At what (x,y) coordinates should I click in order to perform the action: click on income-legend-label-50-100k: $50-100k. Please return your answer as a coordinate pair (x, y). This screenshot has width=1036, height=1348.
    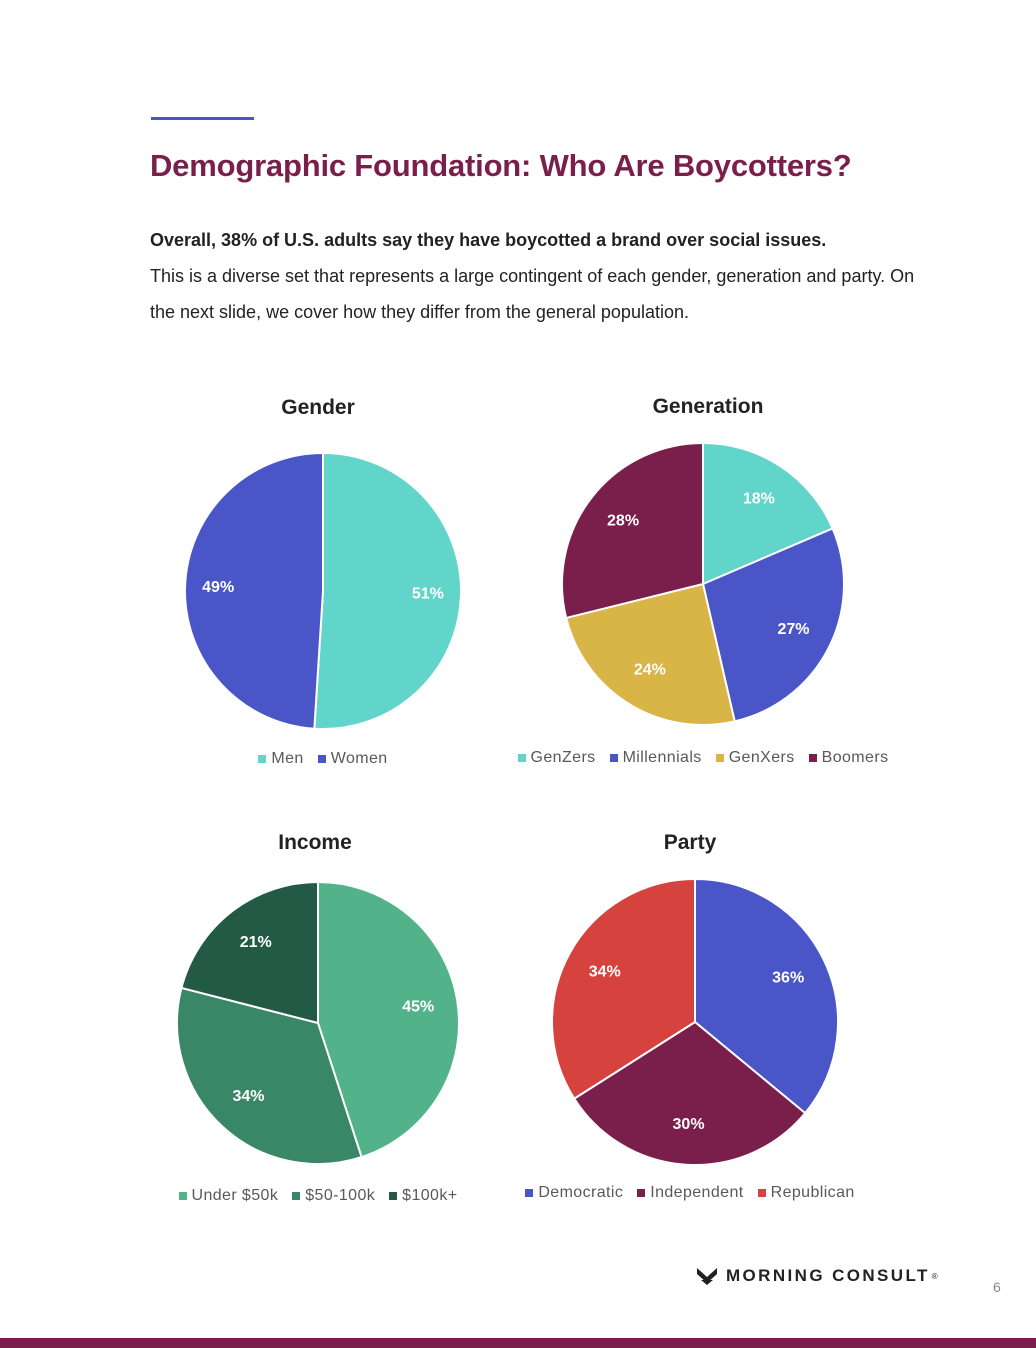
    Looking at the image, I should click on (340, 1195).